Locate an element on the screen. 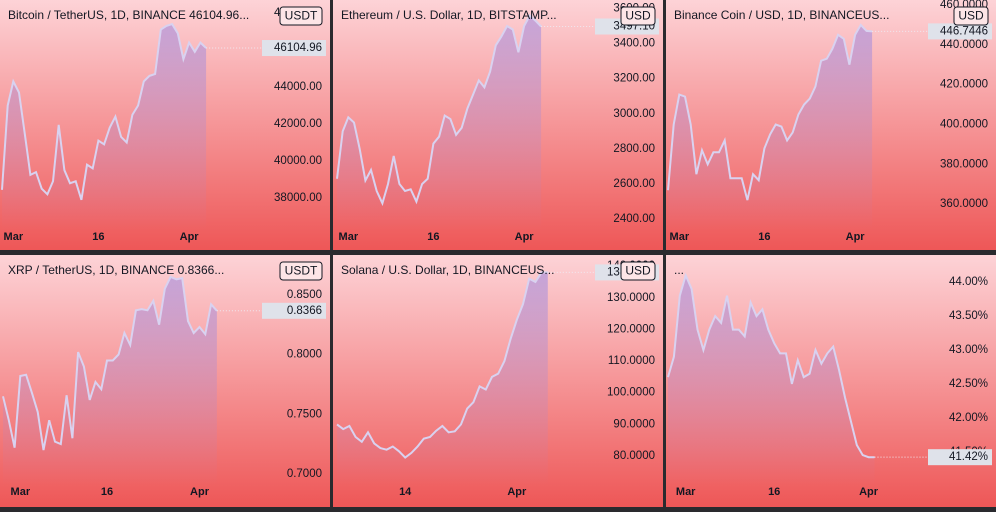  y-tick-label: 0.8500 is located at coordinates (304, 295).